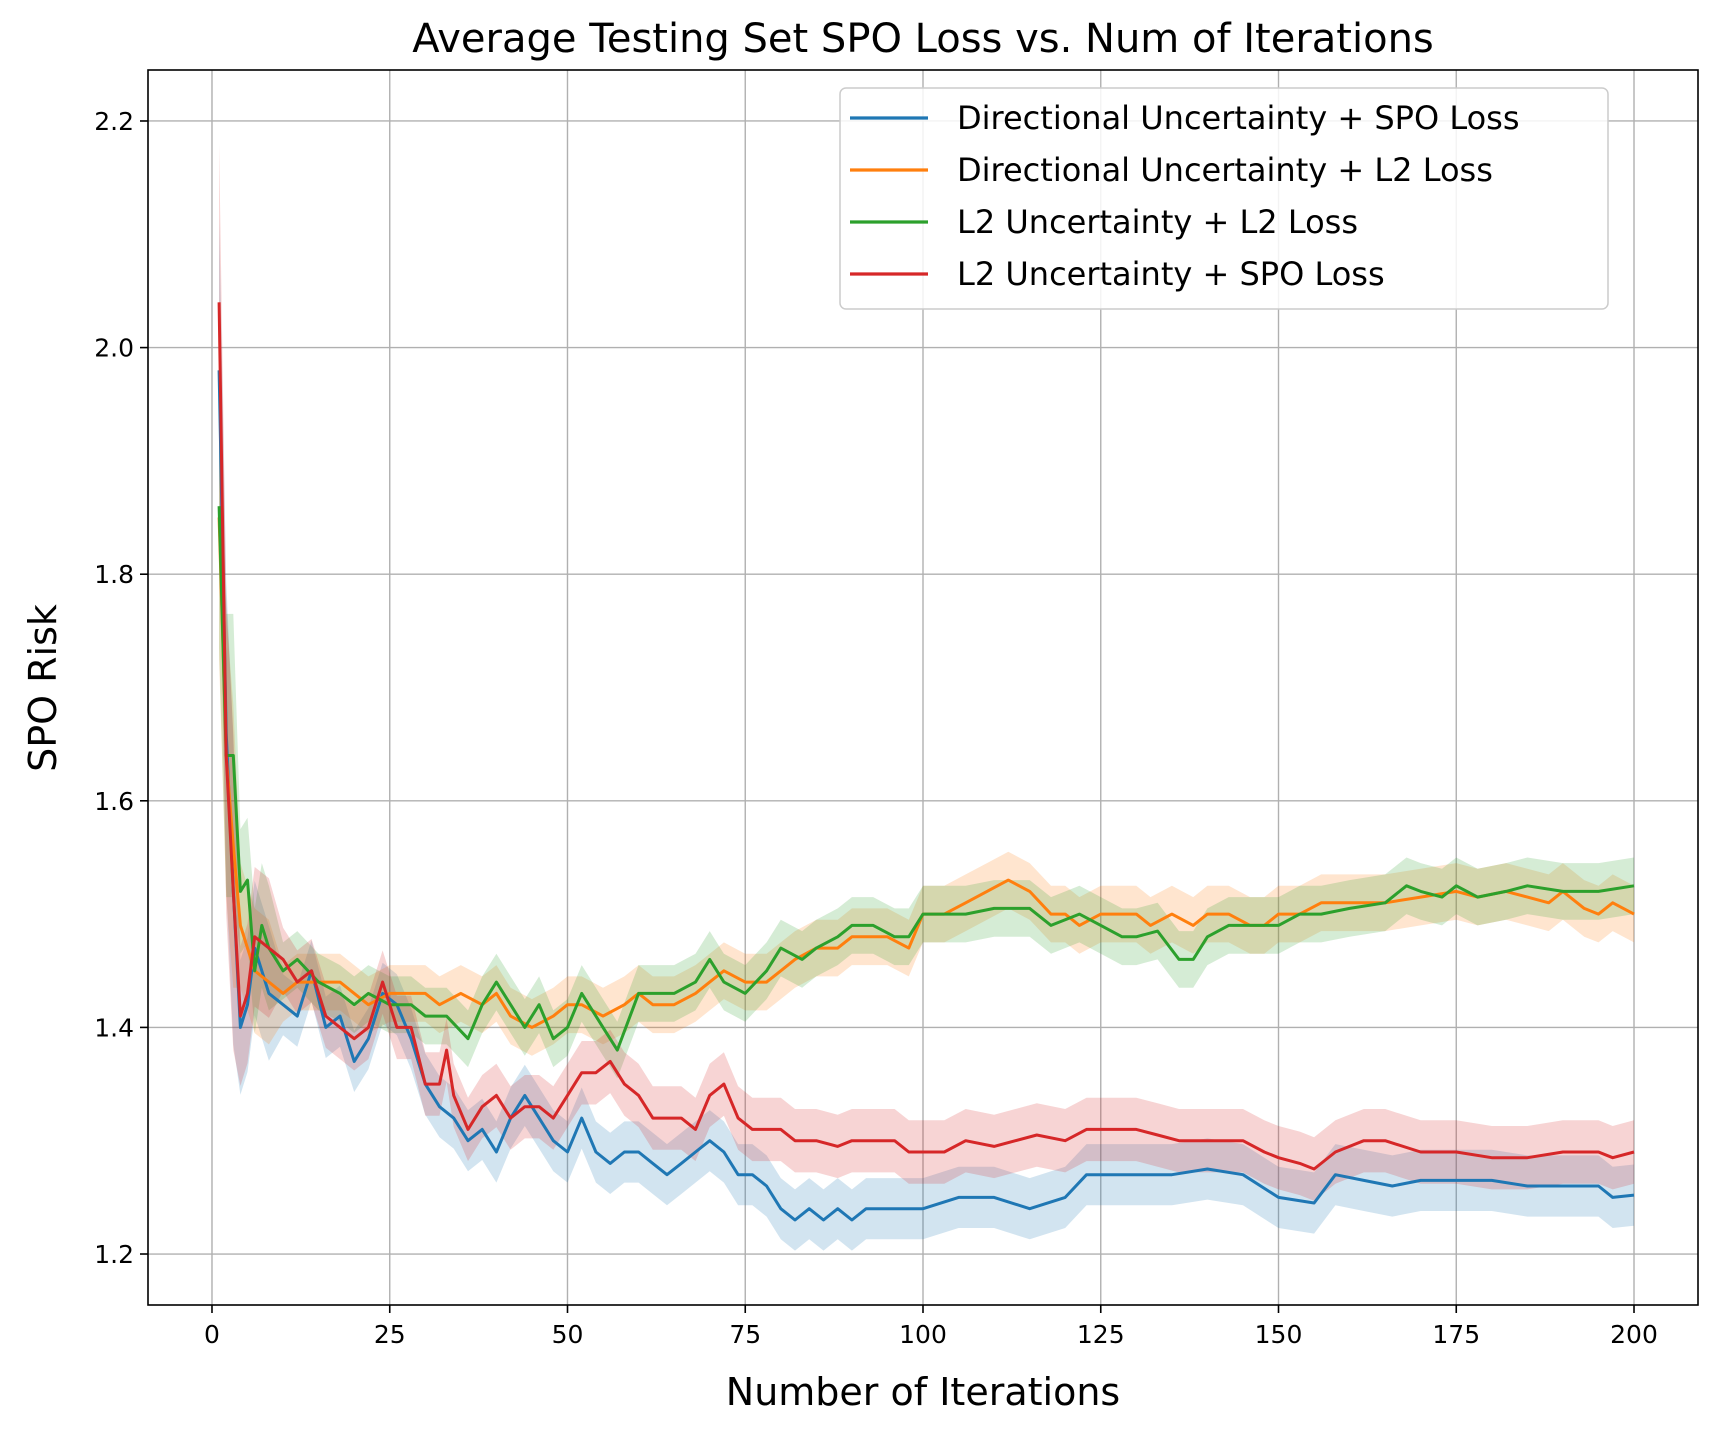  Describe the element at coordinates (1279, 1334) in the screenshot. I see `x-tick-label: 150` at that location.